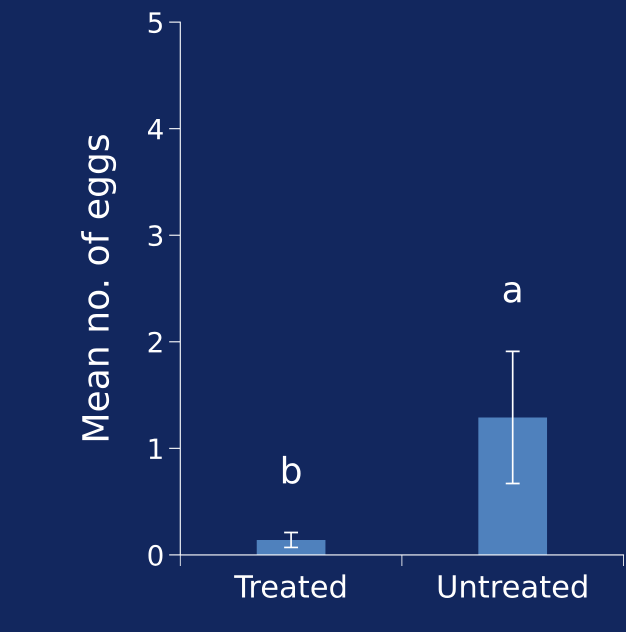  Describe the element at coordinates (512, 586) in the screenshot. I see `x-tick-label: Untreated` at that location.